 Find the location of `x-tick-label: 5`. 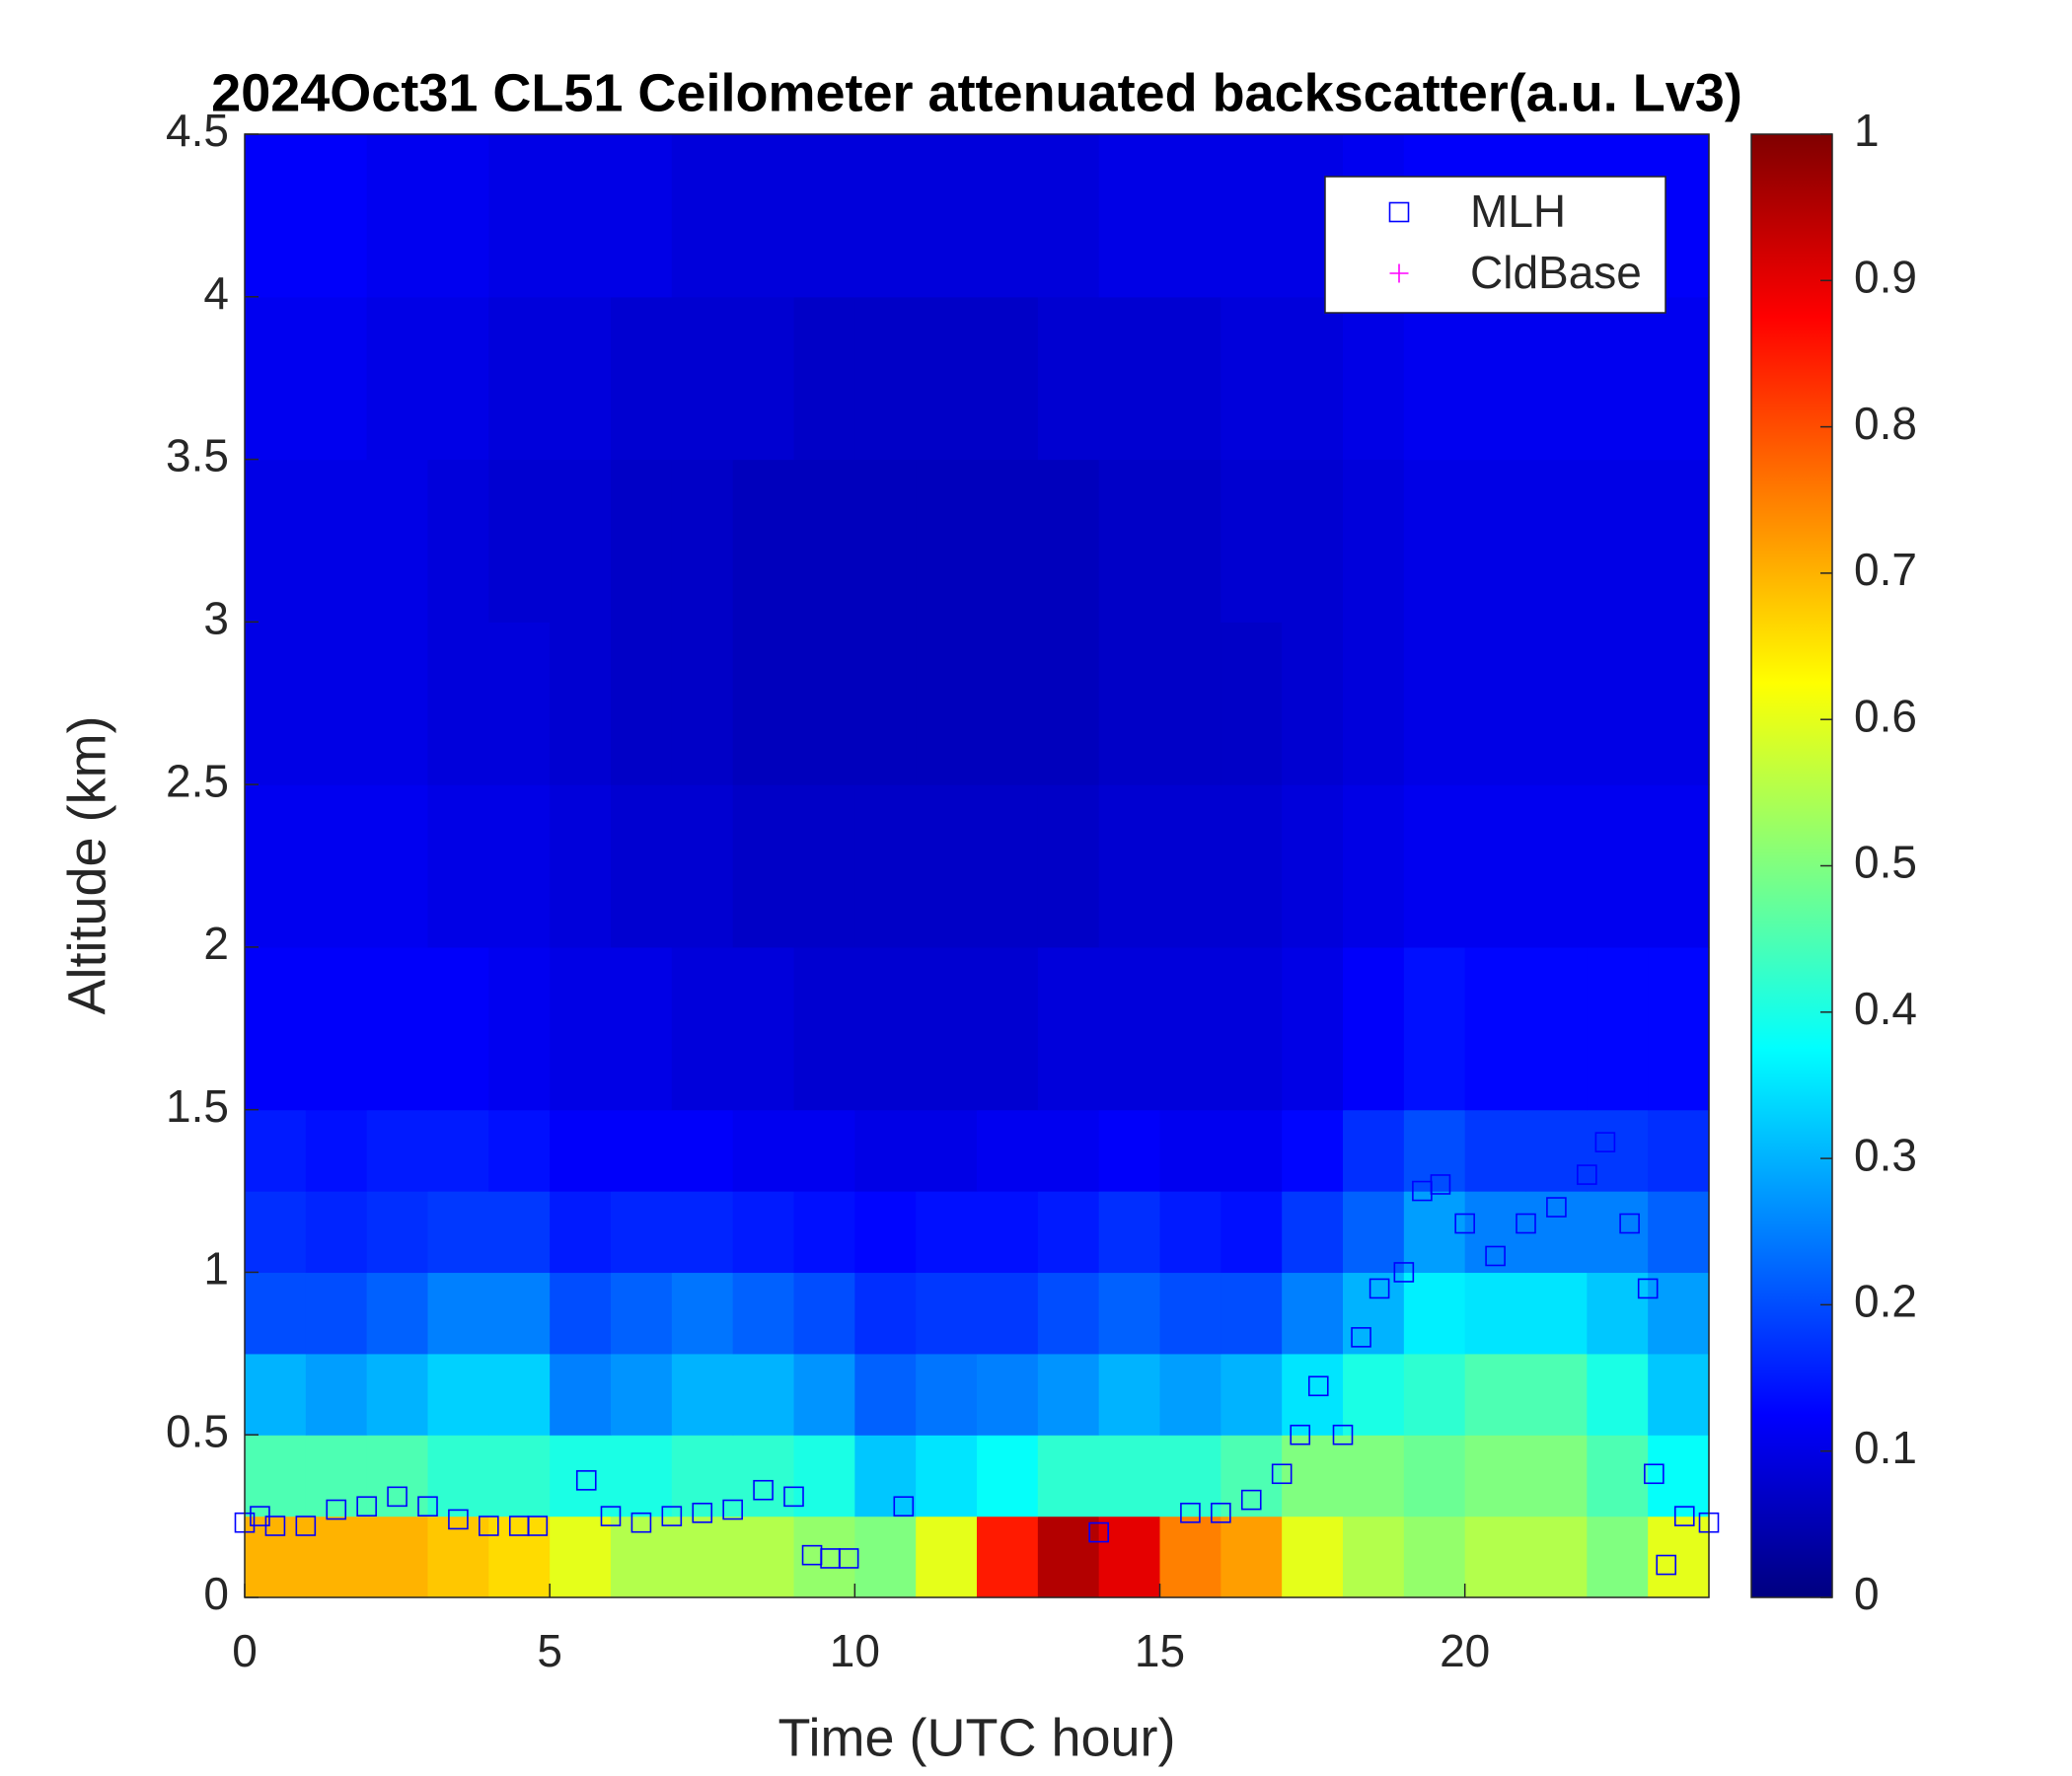

x-tick-label: 5 is located at coordinates (550, 1651).